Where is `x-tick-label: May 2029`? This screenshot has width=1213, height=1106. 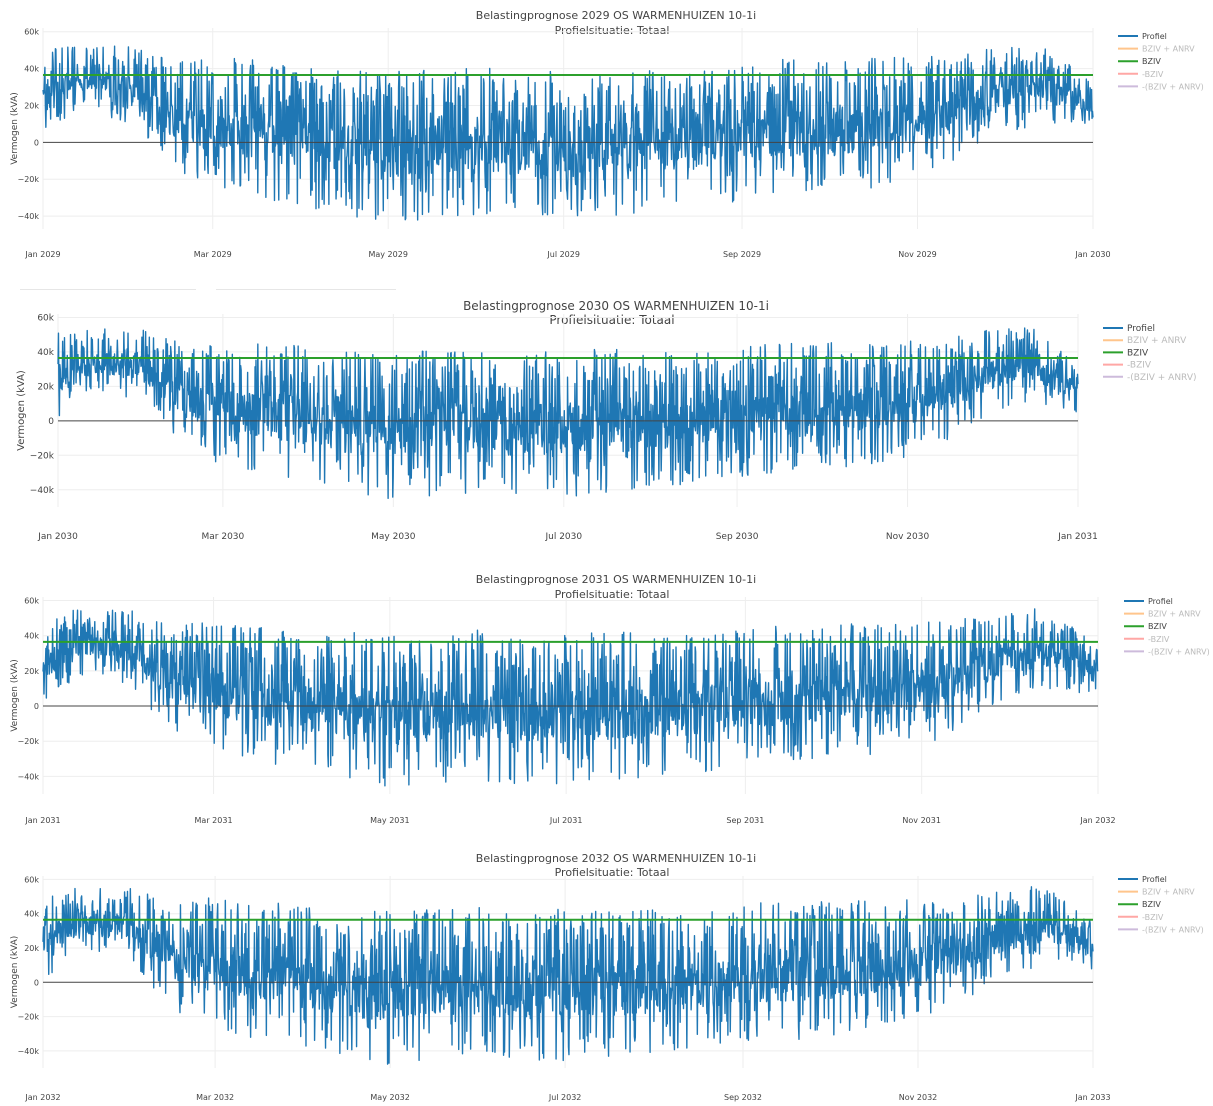 x-tick-label: May 2029 is located at coordinates (387, 254).